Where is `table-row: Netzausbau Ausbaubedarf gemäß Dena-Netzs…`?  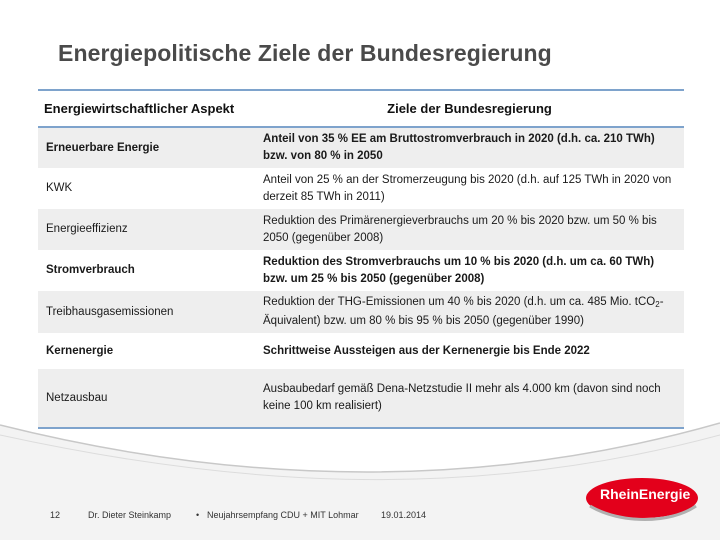
table-row: Netzausbau Ausbaubedarf gemäß Dena-Netzs… is located at coordinates (361, 399).